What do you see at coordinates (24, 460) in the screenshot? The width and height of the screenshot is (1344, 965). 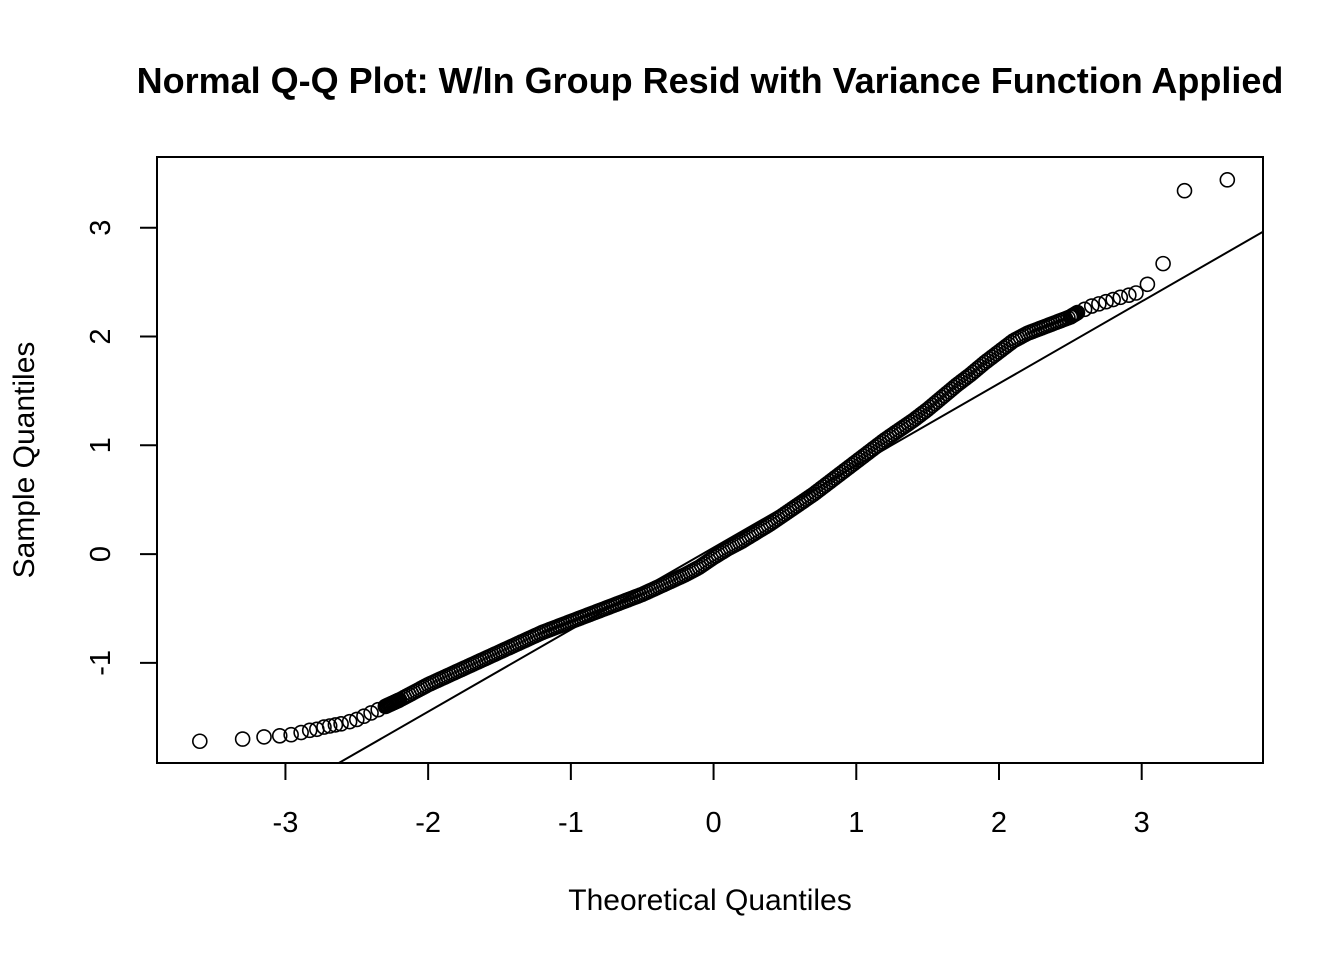 I see `y-axis-label: Sample Quantiles` at bounding box center [24, 460].